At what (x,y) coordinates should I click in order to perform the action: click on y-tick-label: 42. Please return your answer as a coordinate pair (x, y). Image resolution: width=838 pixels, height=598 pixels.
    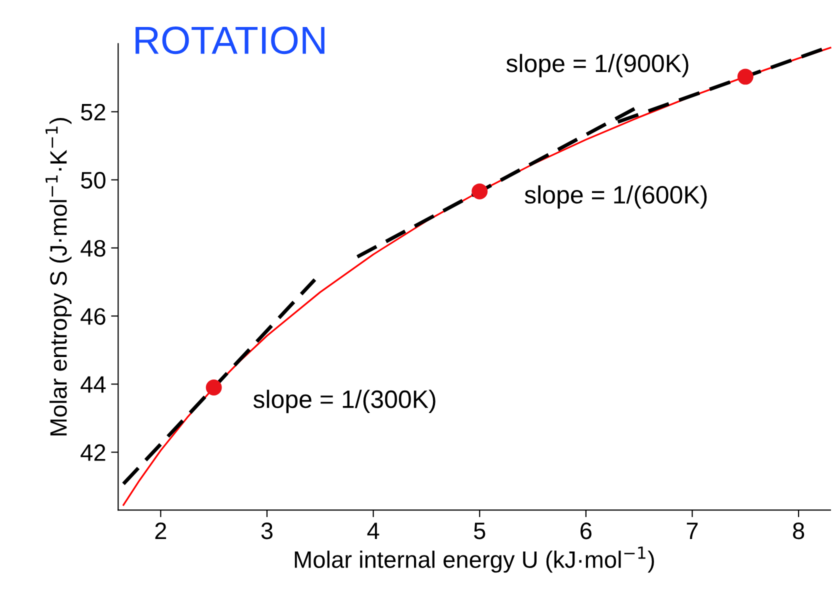
    Looking at the image, I should click on (93, 452).